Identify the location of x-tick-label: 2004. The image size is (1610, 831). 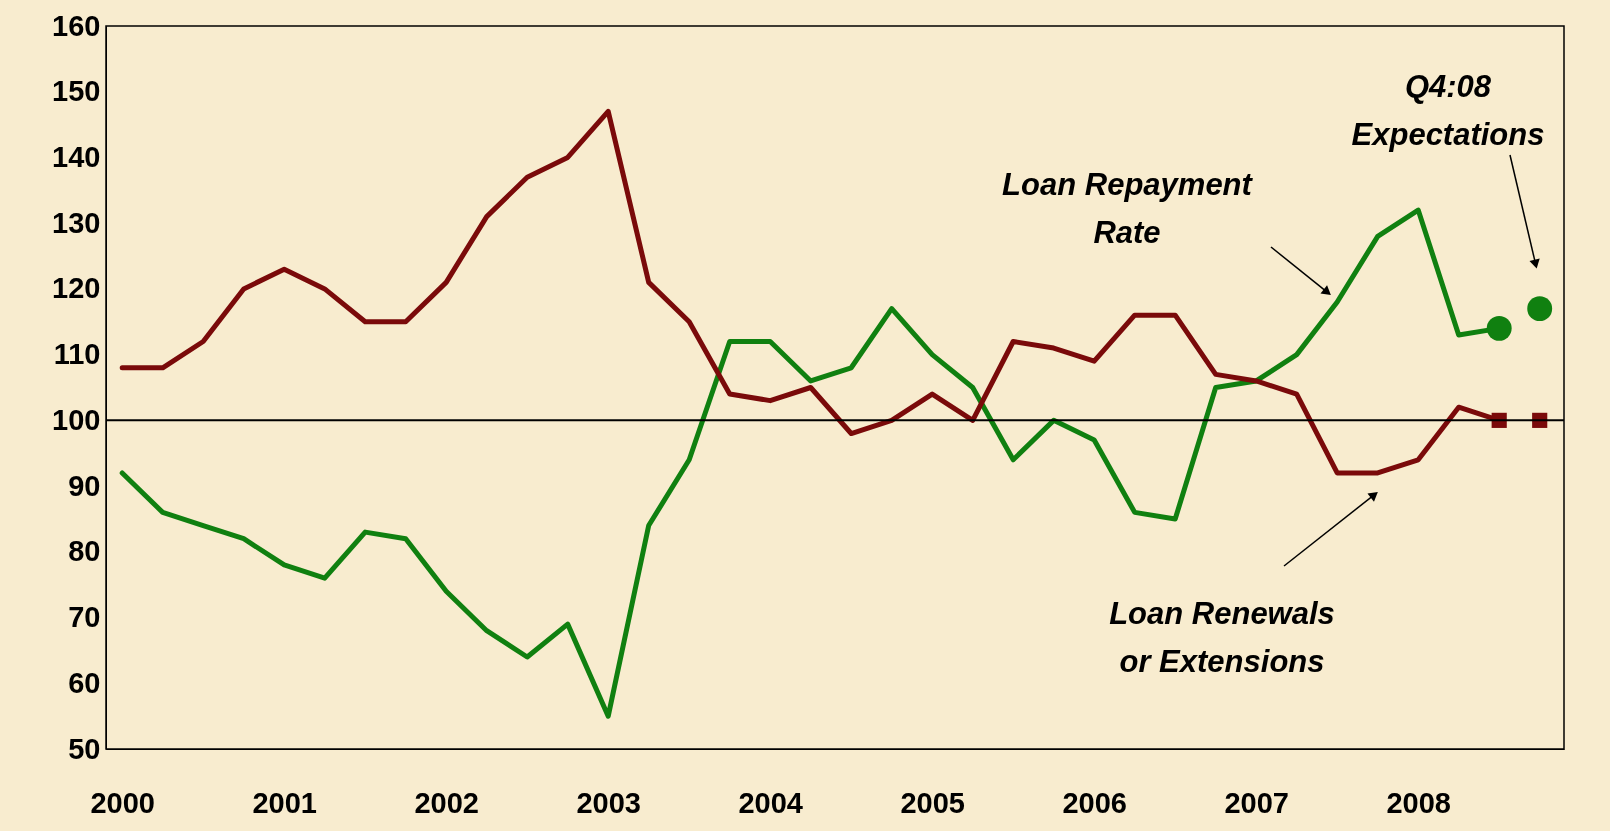
(770, 802).